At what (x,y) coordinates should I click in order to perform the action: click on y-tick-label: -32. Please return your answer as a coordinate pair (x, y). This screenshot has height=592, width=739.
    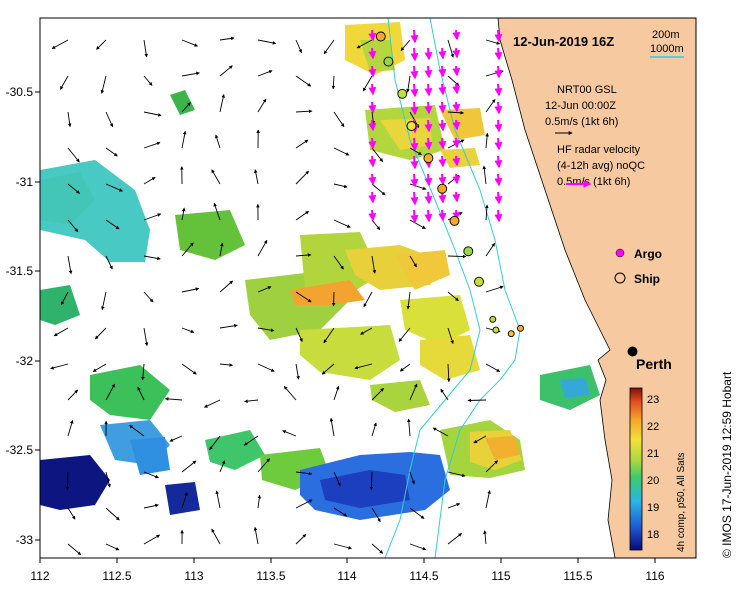
    Looking at the image, I should click on (25, 361).